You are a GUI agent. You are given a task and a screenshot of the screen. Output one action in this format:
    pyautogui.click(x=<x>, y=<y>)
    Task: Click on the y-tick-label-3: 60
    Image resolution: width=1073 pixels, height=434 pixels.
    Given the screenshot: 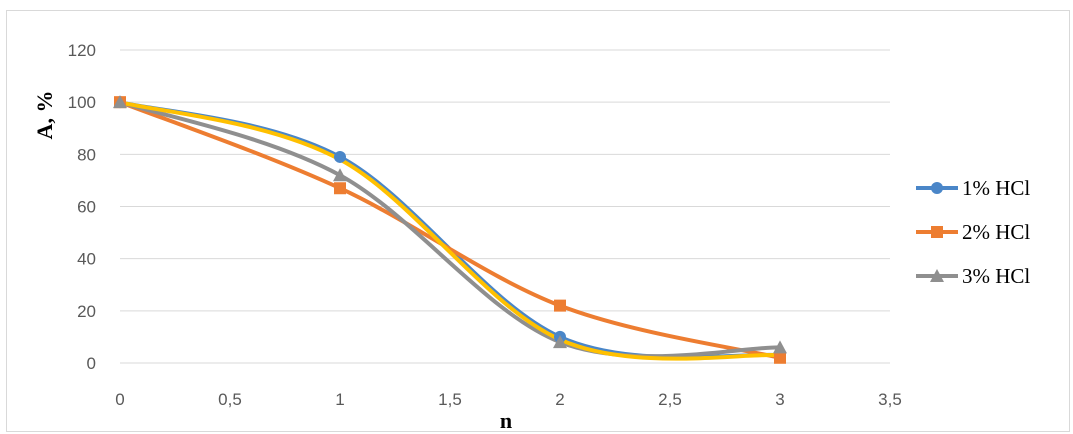 What is the action you would take?
    pyautogui.click(x=86, y=207)
    